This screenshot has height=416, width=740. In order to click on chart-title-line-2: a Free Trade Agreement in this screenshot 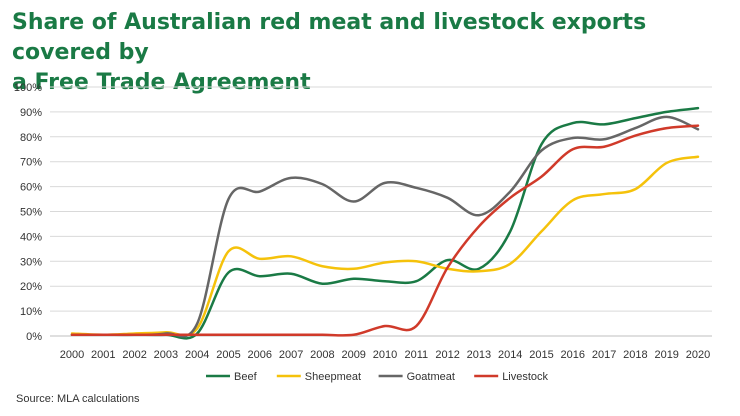, I will do `click(161, 82)`.